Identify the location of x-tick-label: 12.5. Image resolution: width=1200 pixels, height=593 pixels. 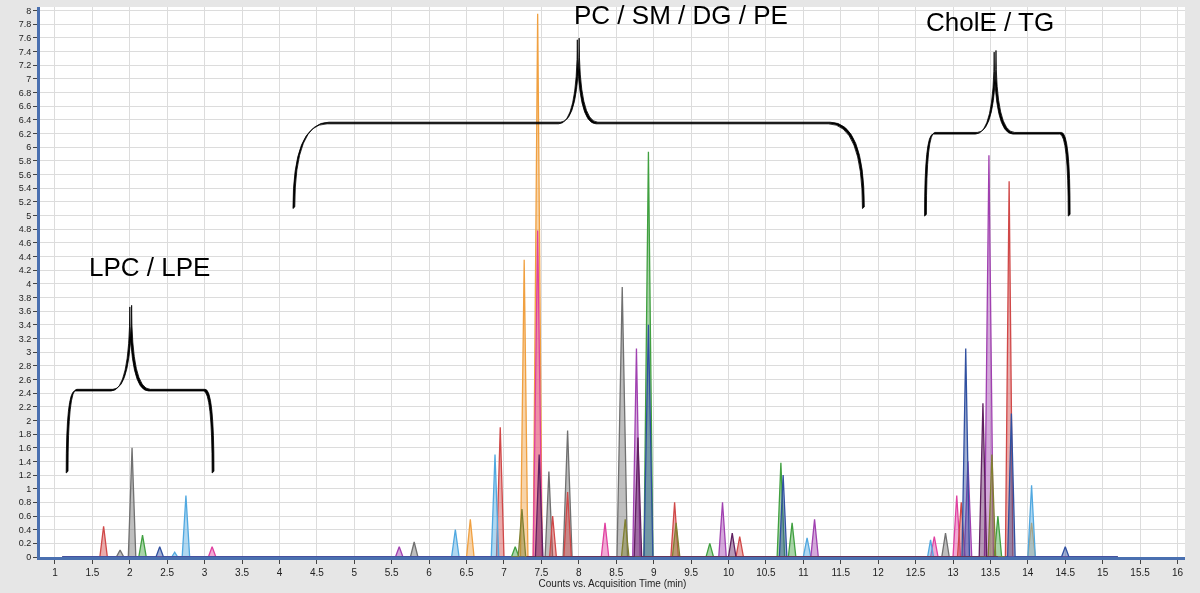
(915, 572).